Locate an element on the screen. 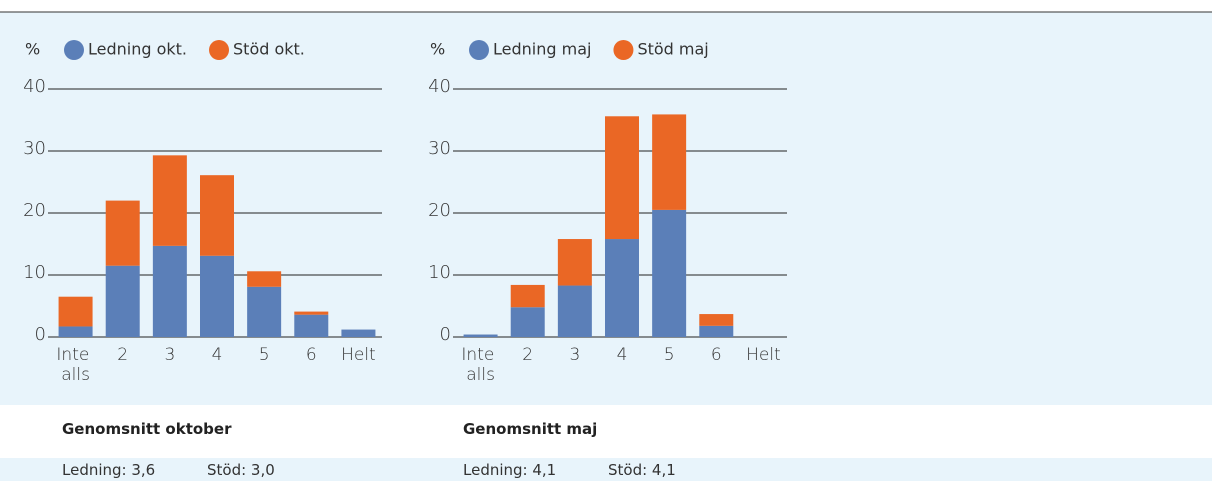  summary-title: Genomsnitt oktober is located at coordinates (147, 429).